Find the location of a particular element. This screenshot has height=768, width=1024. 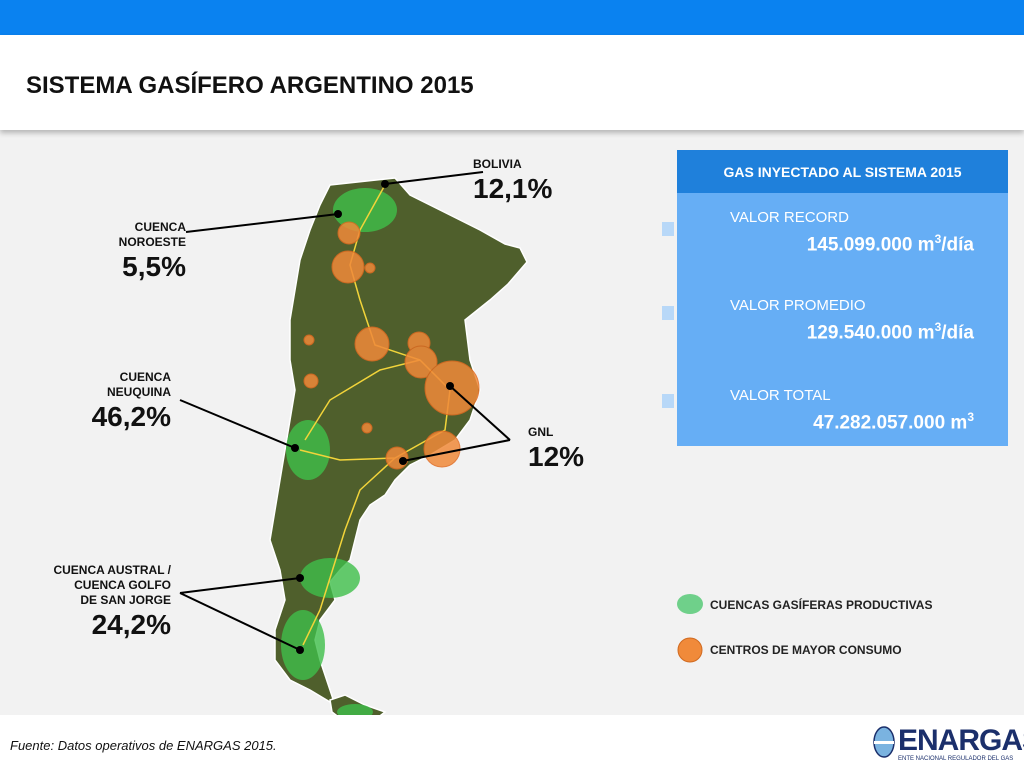

item-label: VALOR PROMEDIO is located at coordinates (798, 305).